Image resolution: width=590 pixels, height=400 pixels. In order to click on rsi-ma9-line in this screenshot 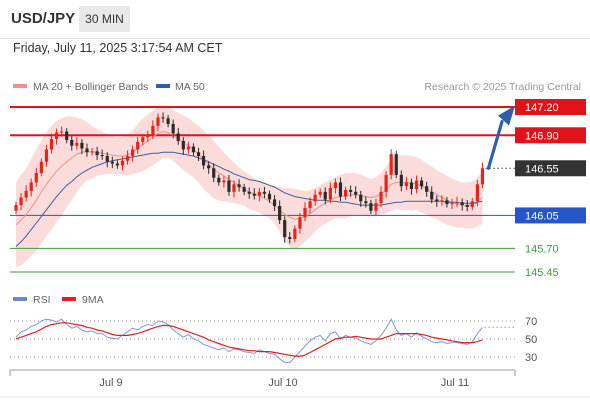, I will do `click(249, 339)`.